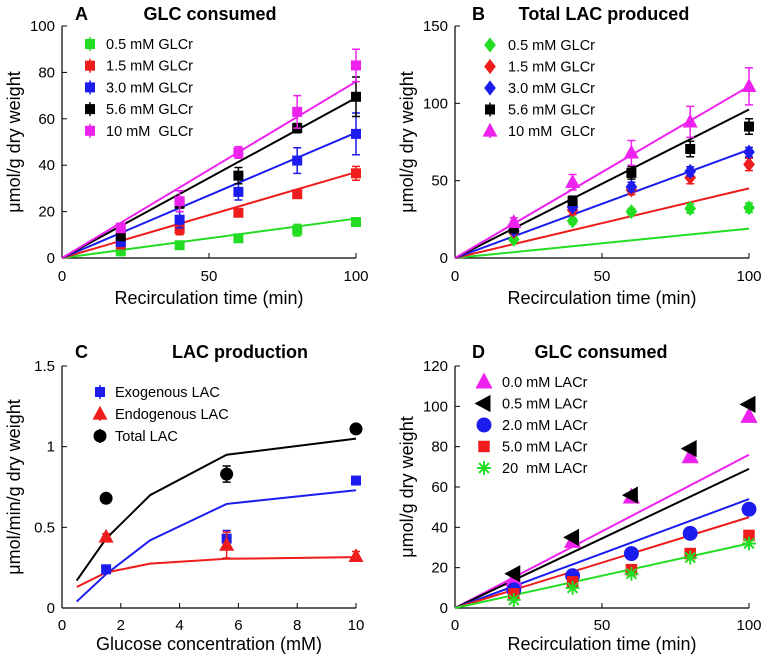  I want to click on y-tick-label: 0, so click(51, 258).